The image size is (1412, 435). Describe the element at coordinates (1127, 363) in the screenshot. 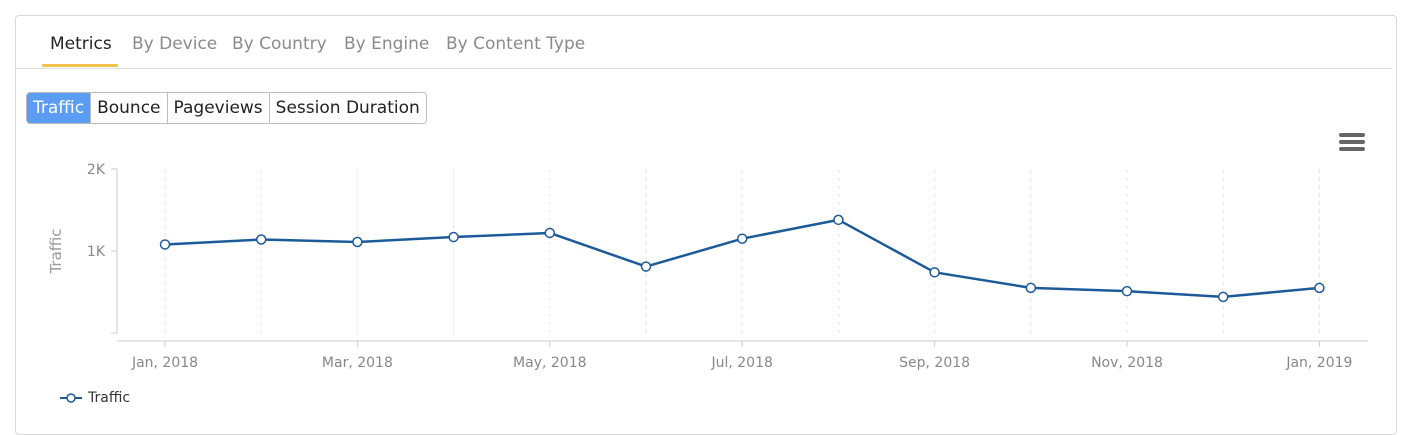

I see `x-tick-label: Nov, 2018` at that location.